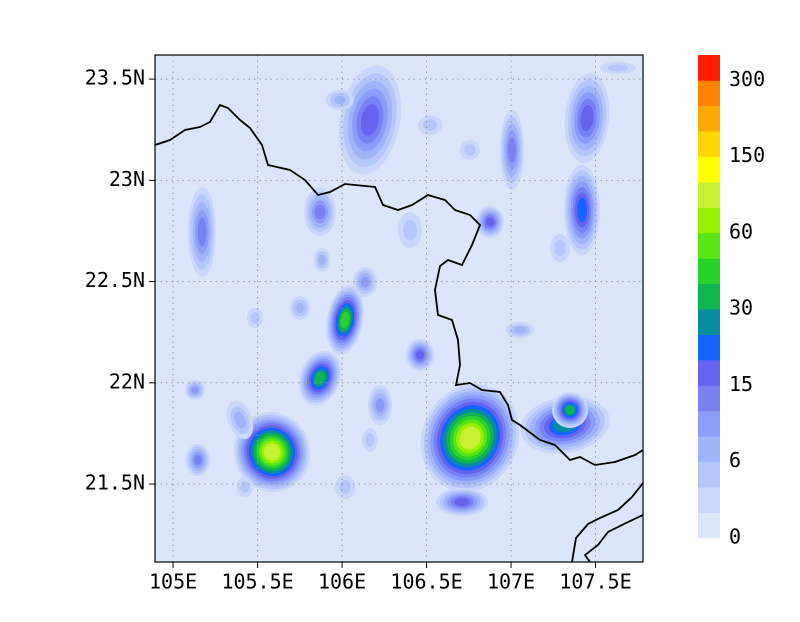 The height and width of the screenshot is (622, 800). What do you see at coordinates (735, 537) in the screenshot?
I see `colorbar-label: 0` at bounding box center [735, 537].